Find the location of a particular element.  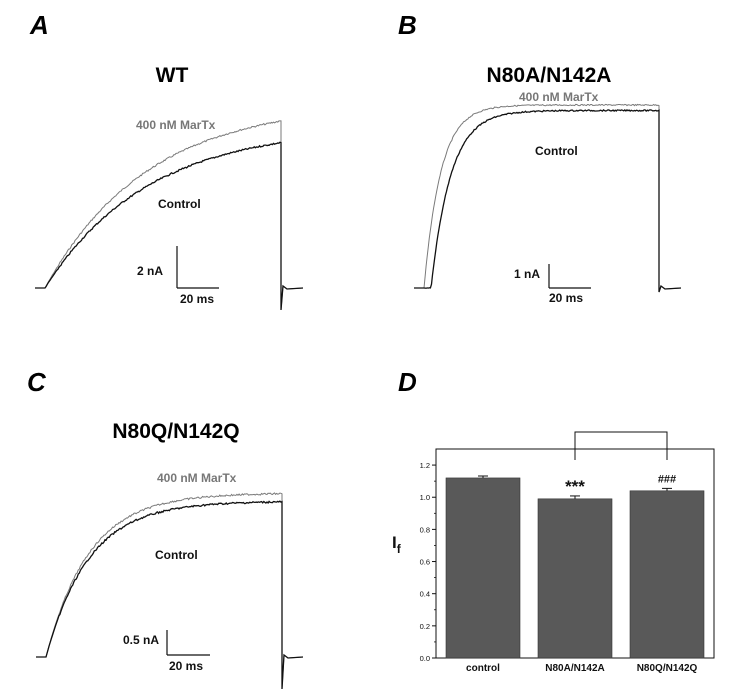

trace-a-martx is located at coordinates (169, 215).